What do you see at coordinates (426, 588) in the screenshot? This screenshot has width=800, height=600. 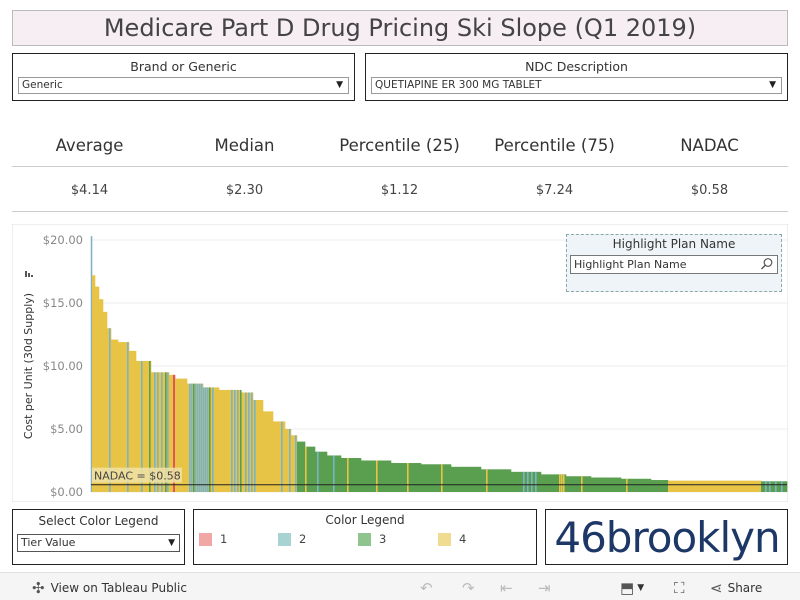 I see `undo-button: ↶` at bounding box center [426, 588].